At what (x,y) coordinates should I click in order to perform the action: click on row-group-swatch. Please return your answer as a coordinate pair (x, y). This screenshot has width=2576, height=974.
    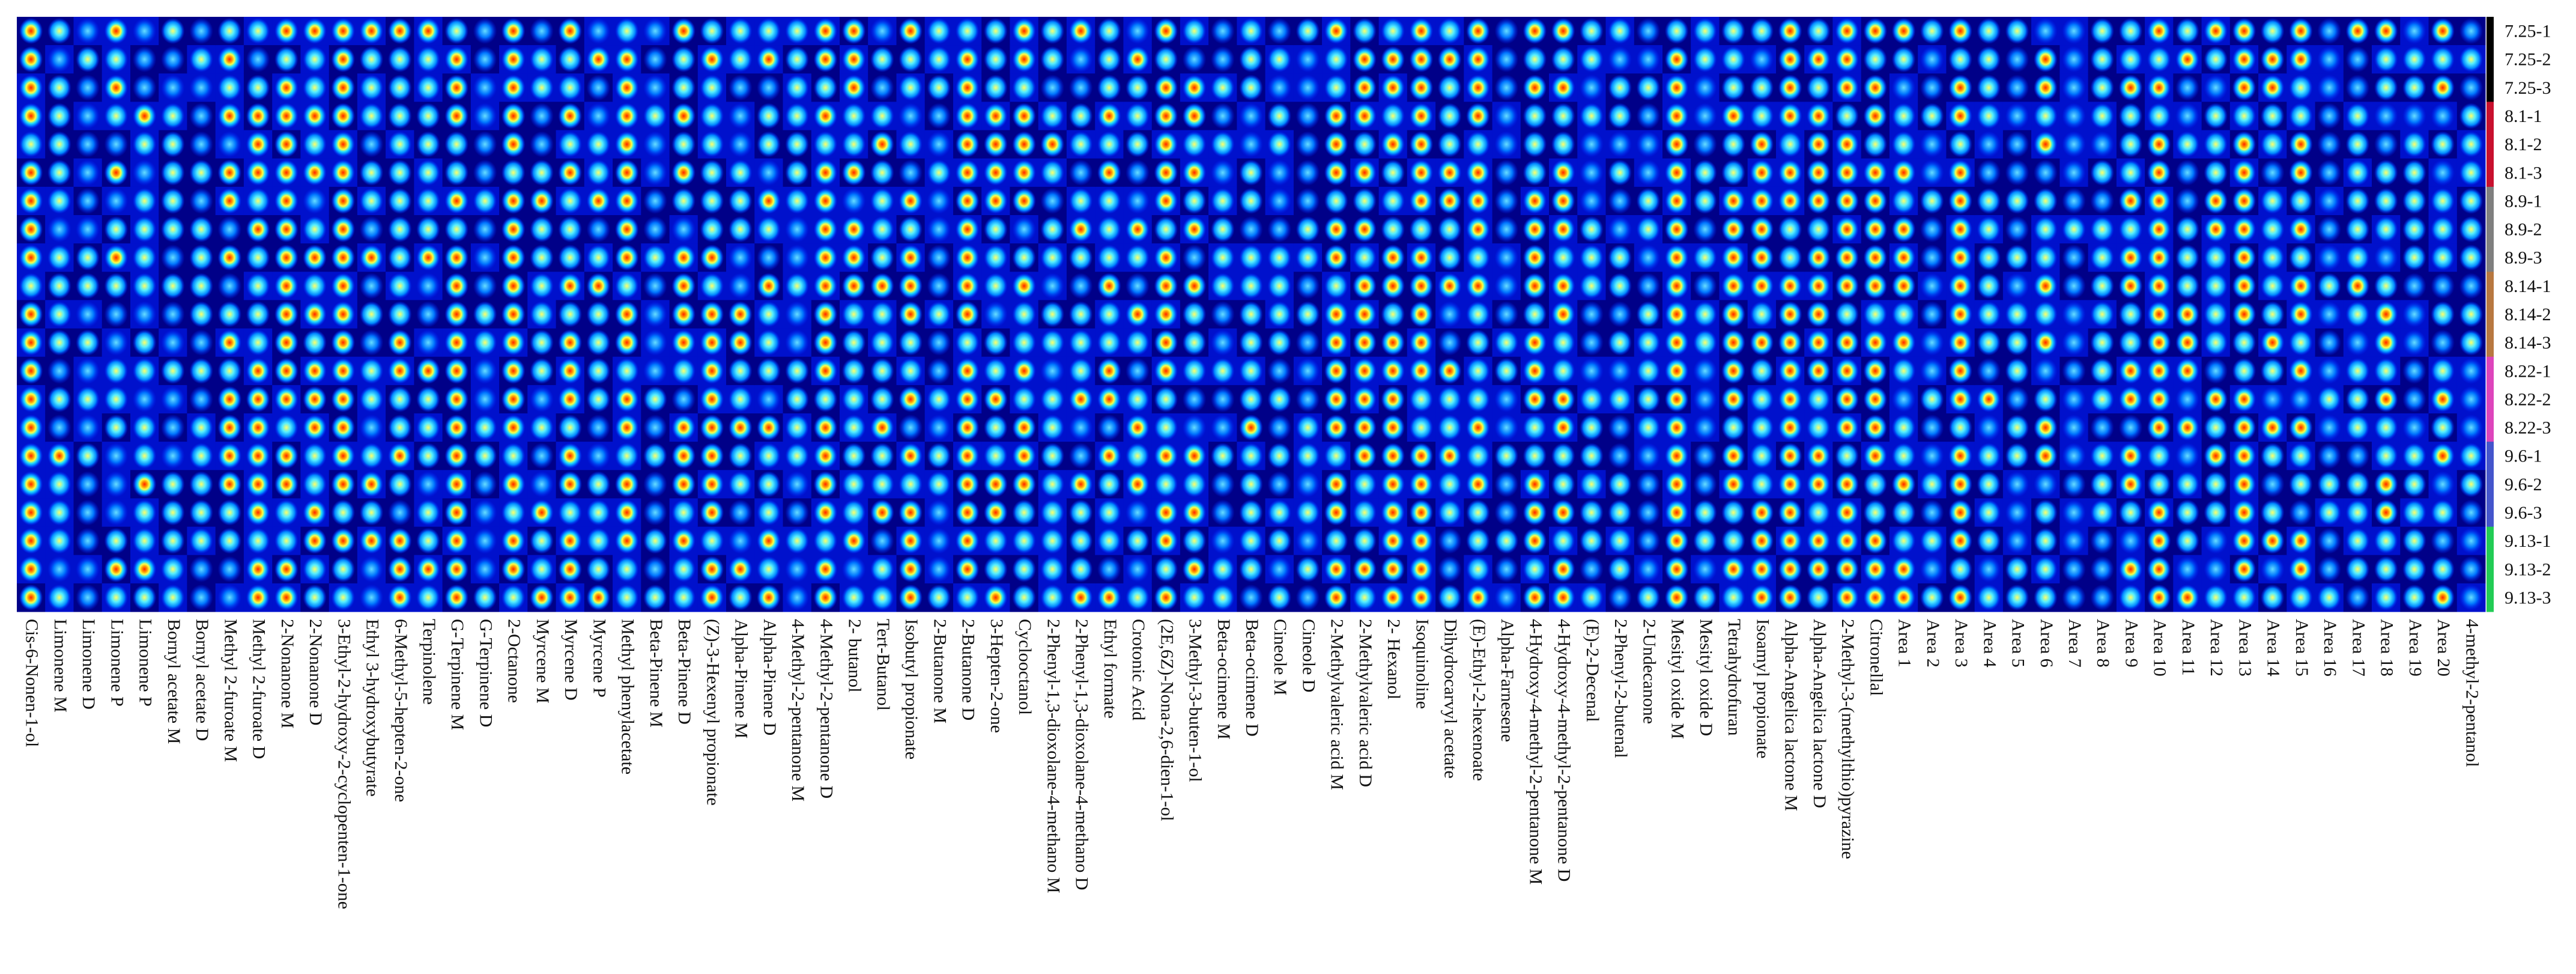
    Looking at the image, I should click on (2490, 257).